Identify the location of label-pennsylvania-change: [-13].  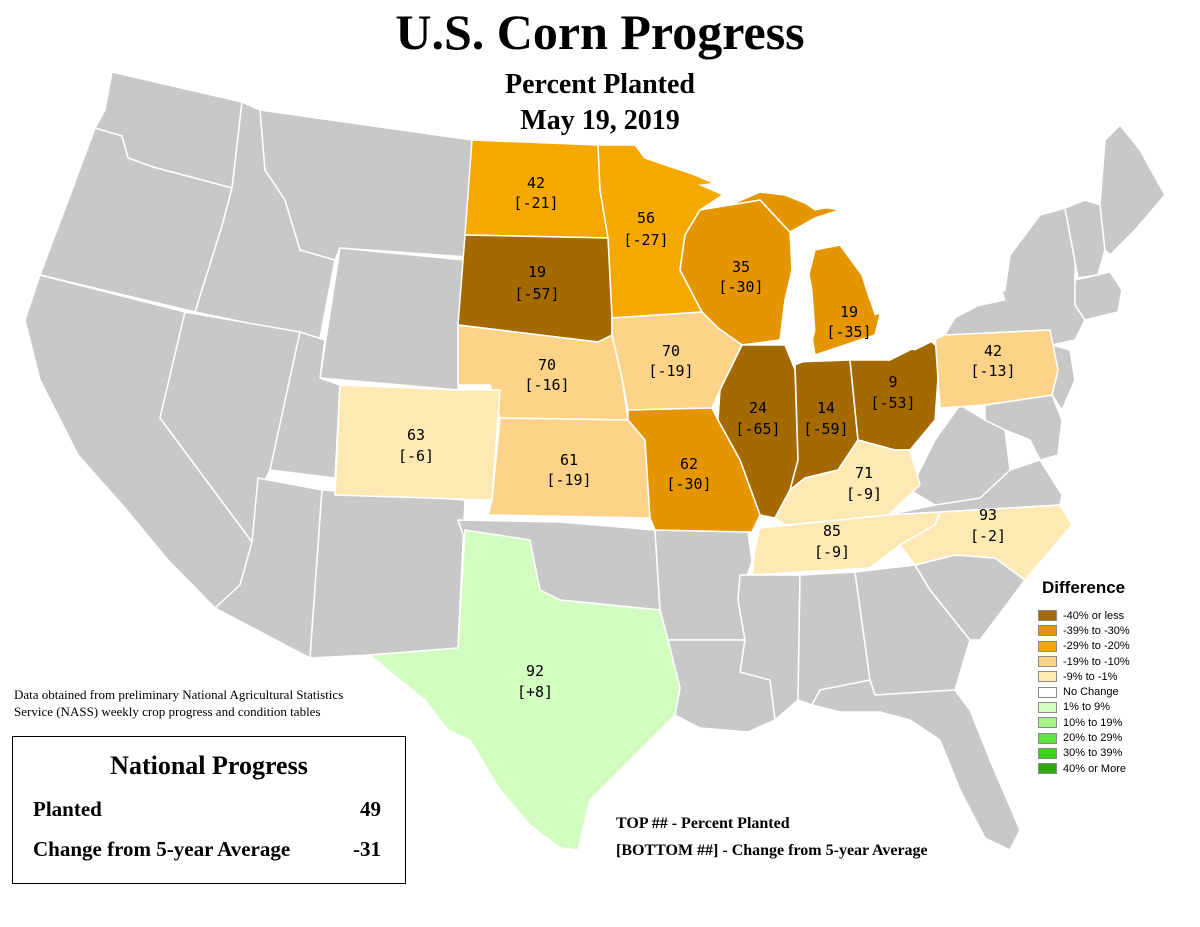
(992, 371).